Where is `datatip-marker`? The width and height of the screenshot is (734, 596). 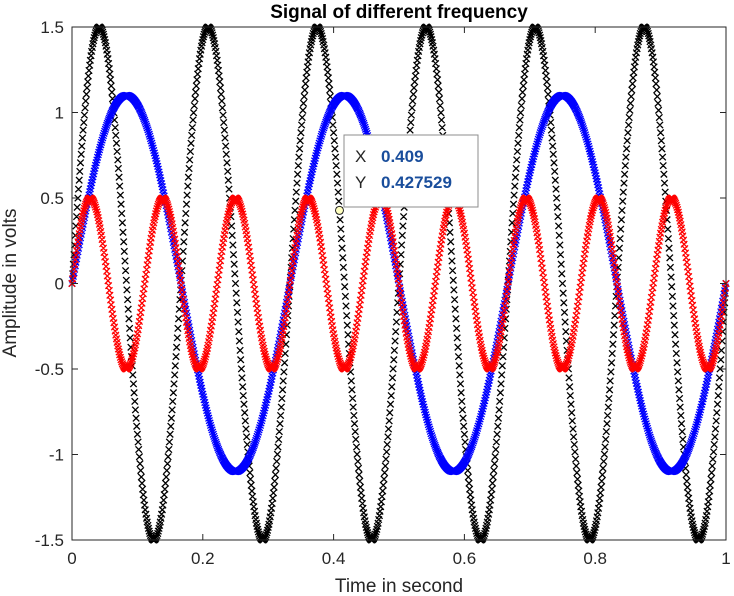 datatip-marker is located at coordinates (339, 210).